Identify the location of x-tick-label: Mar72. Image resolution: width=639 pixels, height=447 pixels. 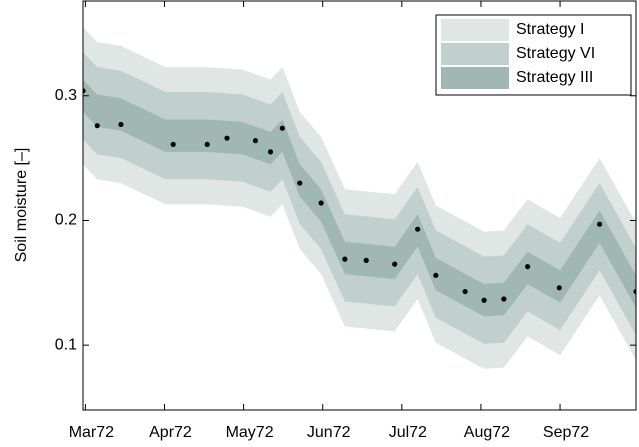
(91, 432).